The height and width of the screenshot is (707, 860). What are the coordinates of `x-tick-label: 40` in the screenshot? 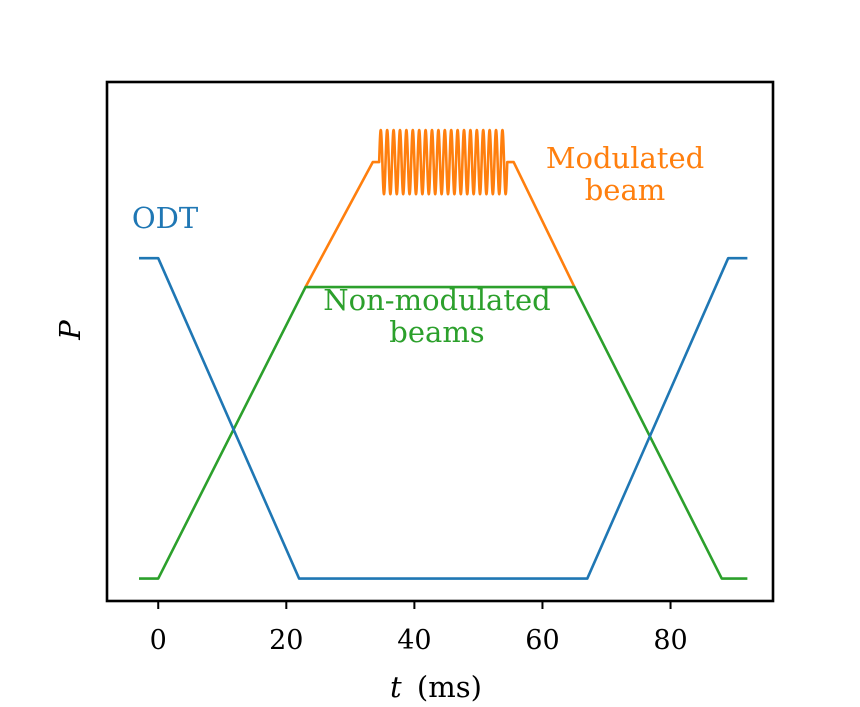 It's located at (414, 640).